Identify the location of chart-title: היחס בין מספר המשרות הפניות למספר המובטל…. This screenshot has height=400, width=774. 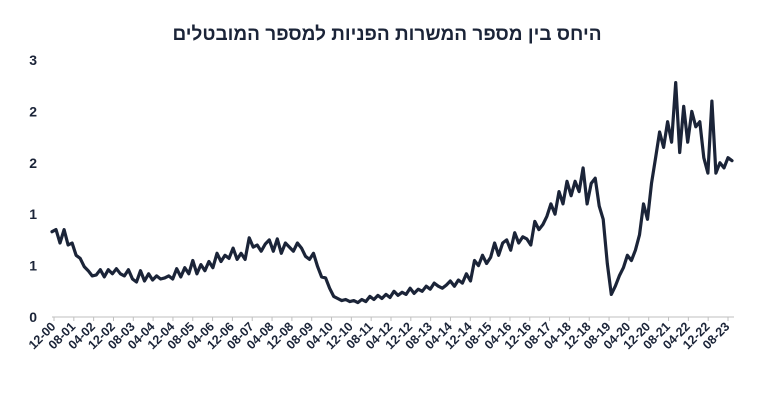
(387, 34).